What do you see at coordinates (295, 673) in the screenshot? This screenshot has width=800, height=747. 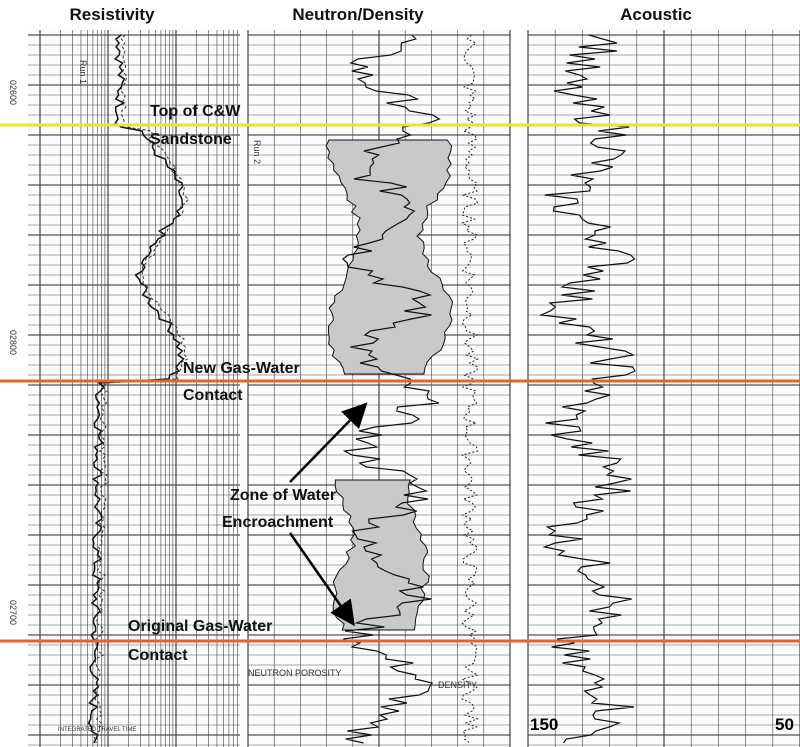 I see `log-label: NEUTRON POROSITY` at bounding box center [295, 673].